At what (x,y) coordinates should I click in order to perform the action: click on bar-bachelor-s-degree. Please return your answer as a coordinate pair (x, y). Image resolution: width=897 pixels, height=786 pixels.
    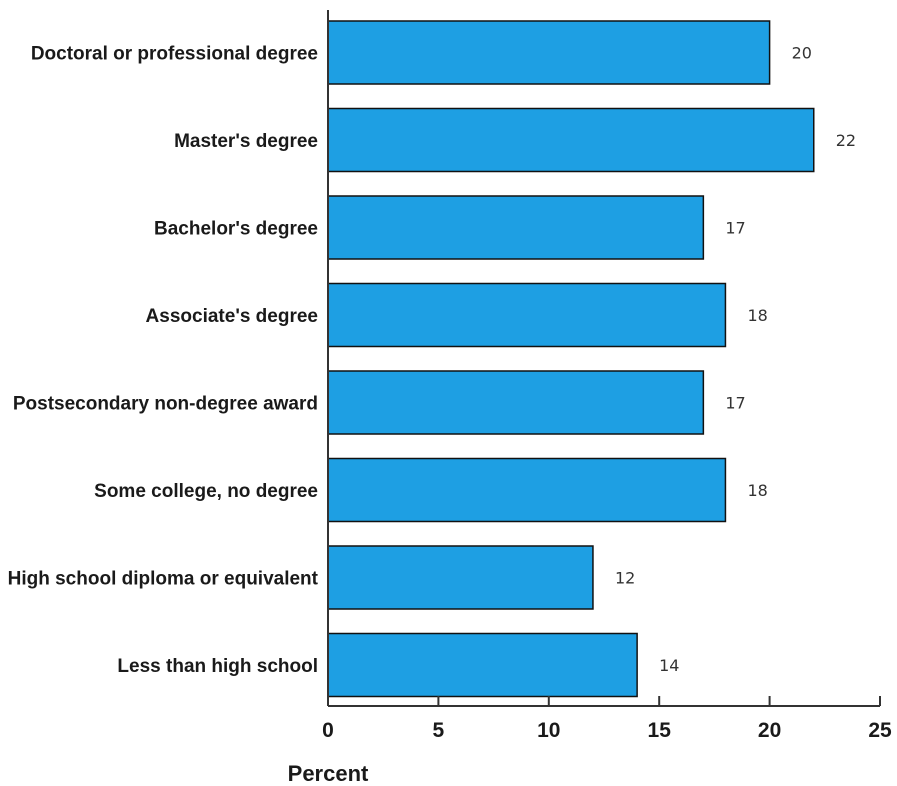
    Looking at the image, I should click on (516, 227).